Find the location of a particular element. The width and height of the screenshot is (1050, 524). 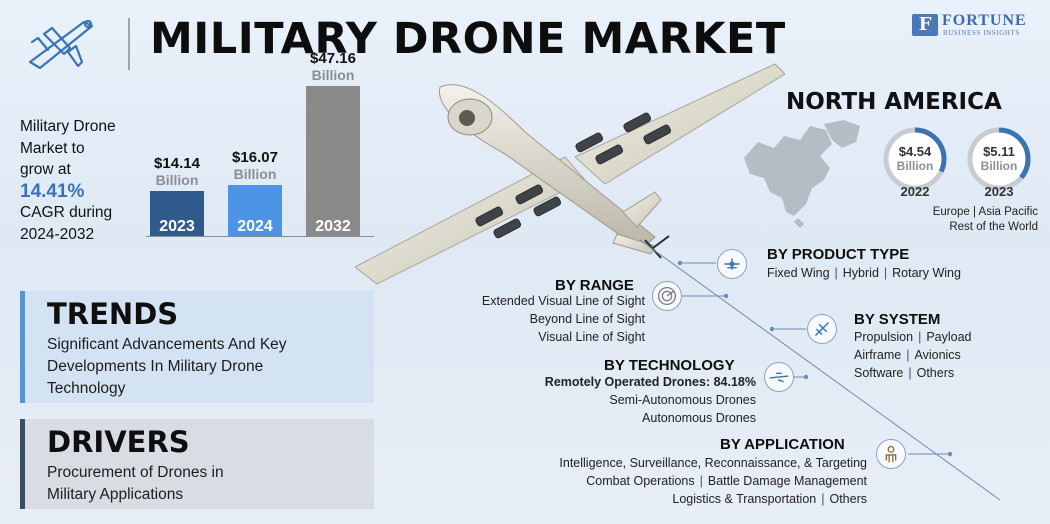

product-type-items: Fixed Wing | Hybrid | Rotary Wing is located at coordinates (864, 273).